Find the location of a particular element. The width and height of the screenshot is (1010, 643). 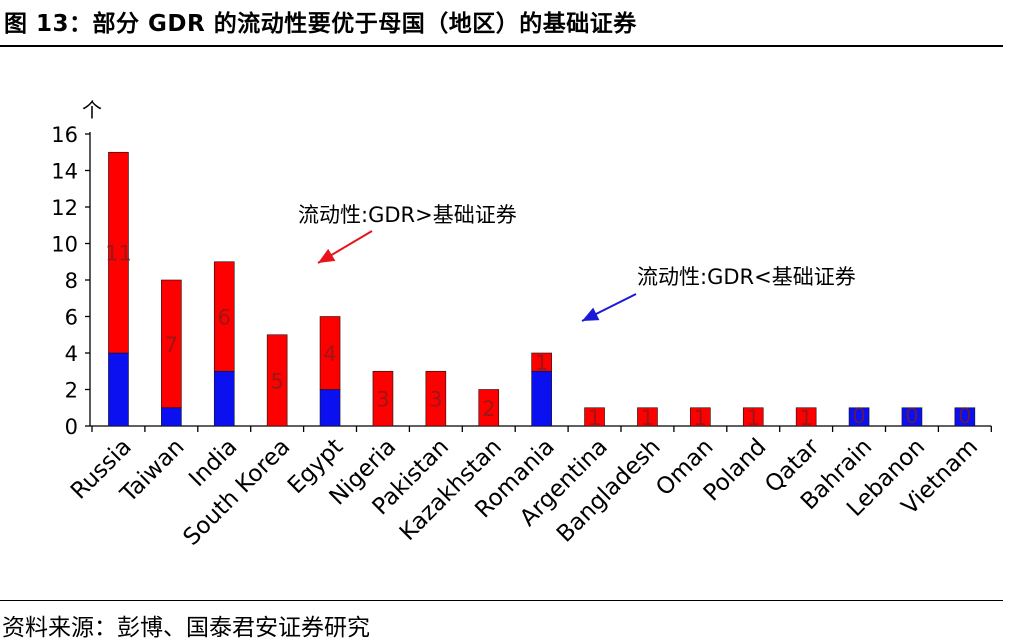

red-arrow-head is located at coordinates (327, 255).